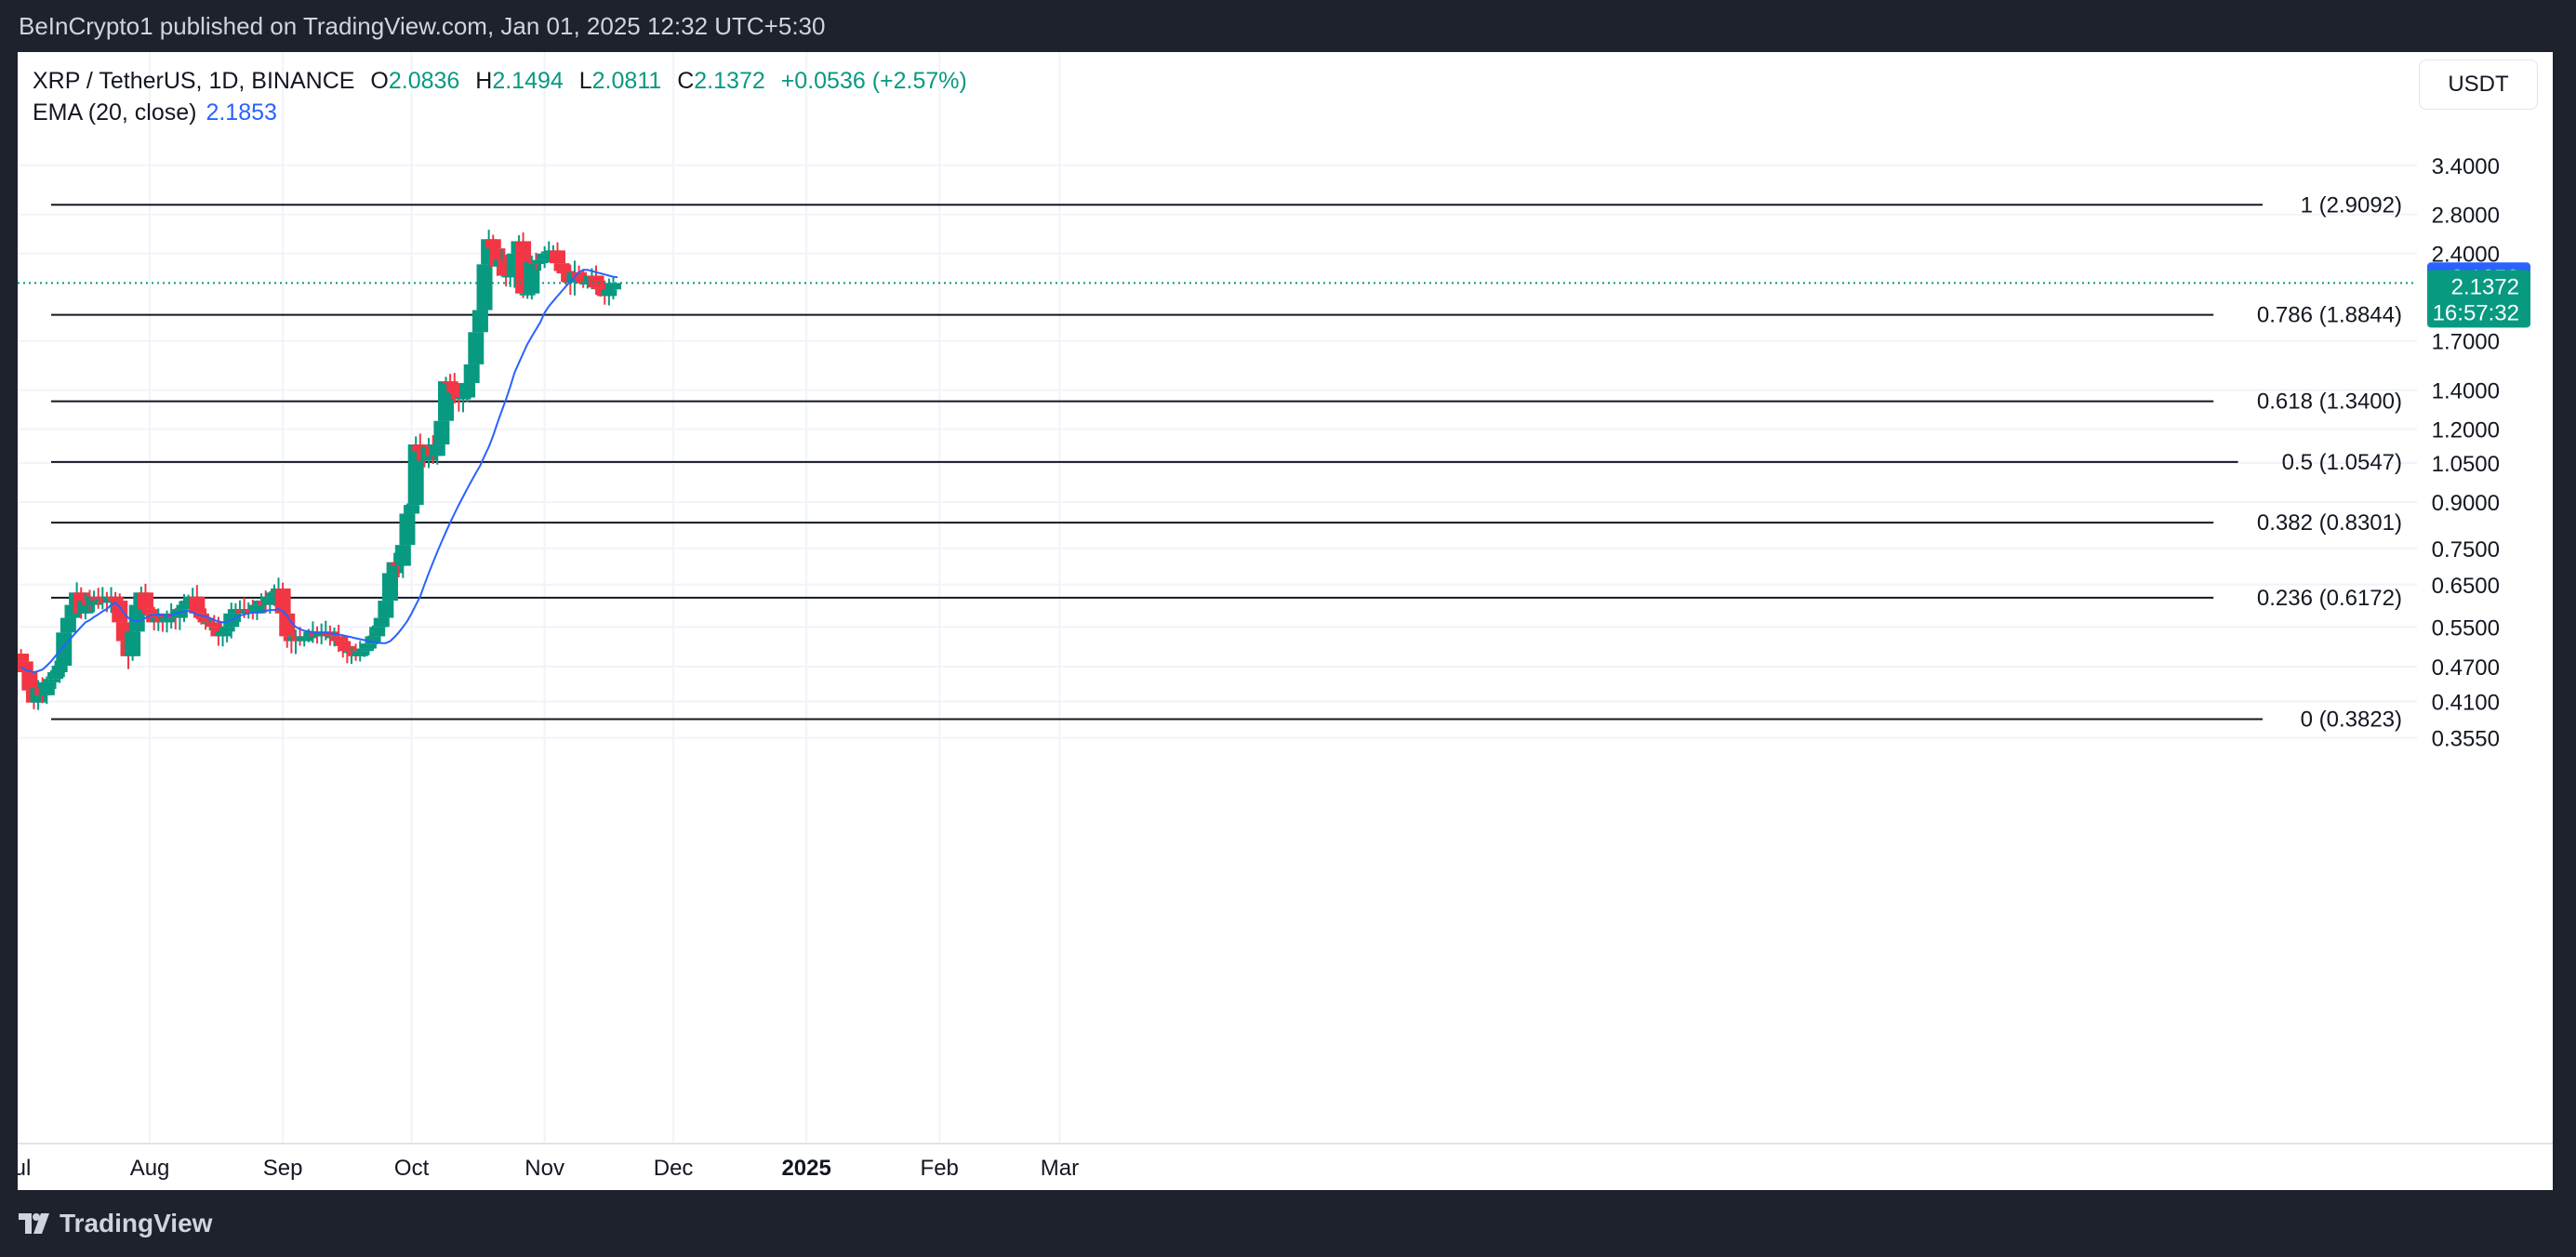 This screenshot has height=1257, width=2576. Describe the element at coordinates (2466, 342) in the screenshot. I see `price-tick-label: 1.7000` at that location.